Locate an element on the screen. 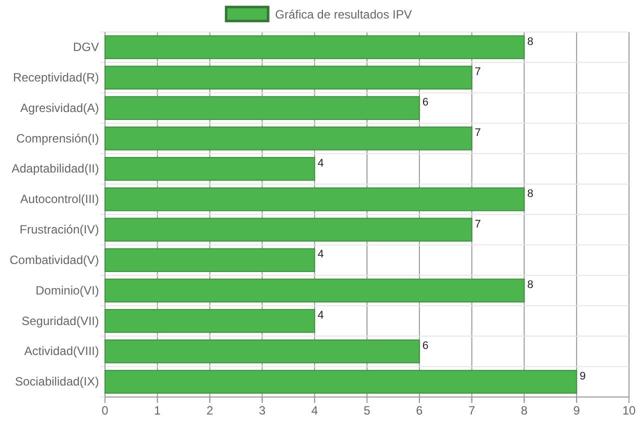 The height and width of the screenshot is (427, 639). x-tick-label: 2 is located at coordinates (210, 411).